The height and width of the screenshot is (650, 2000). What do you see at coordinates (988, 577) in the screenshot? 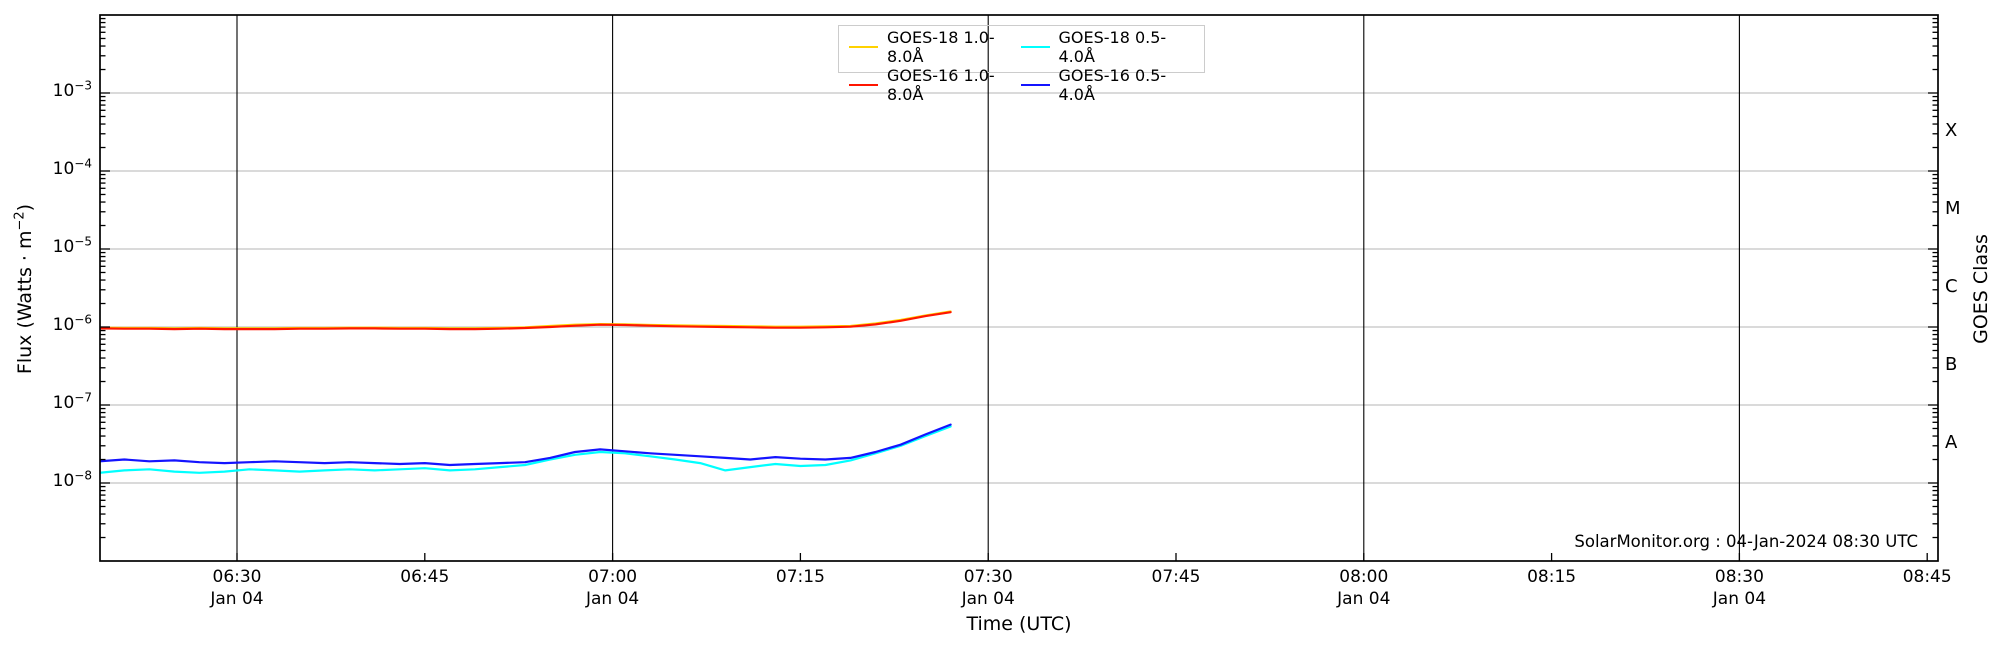
I see `x-tick-label: 07:30` at bounding box center [988, 577].